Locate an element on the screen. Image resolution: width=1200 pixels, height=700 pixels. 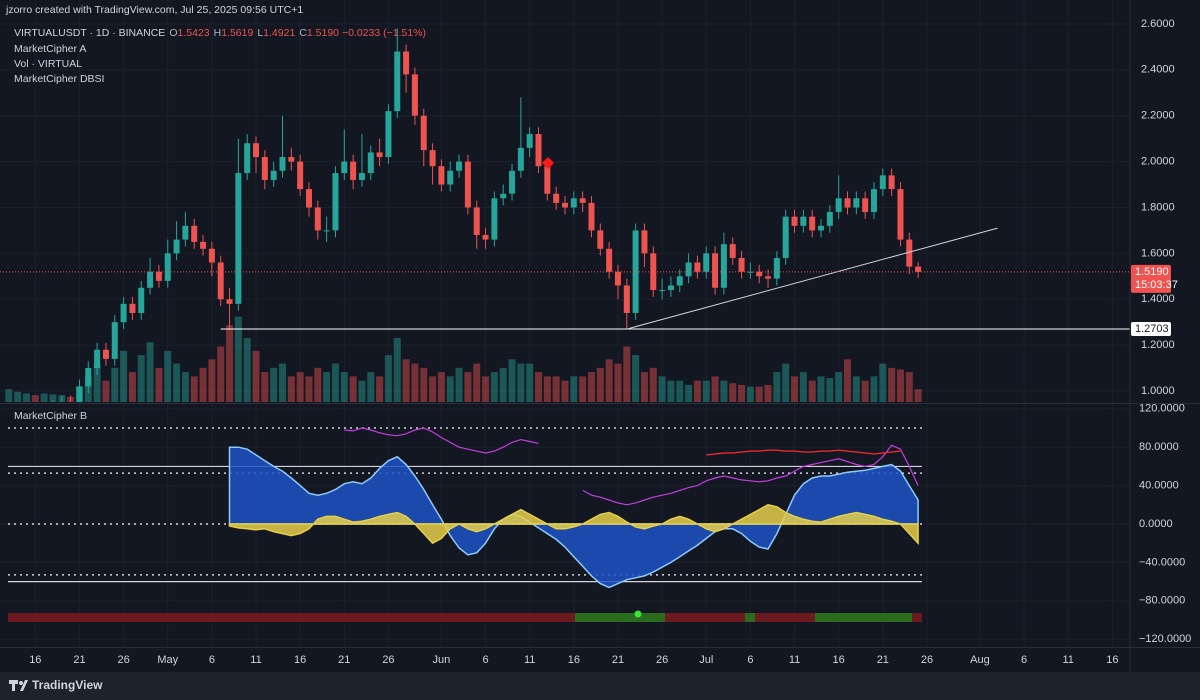
y-tick-label: 40.0000 is located at coordinates (1159, 486).